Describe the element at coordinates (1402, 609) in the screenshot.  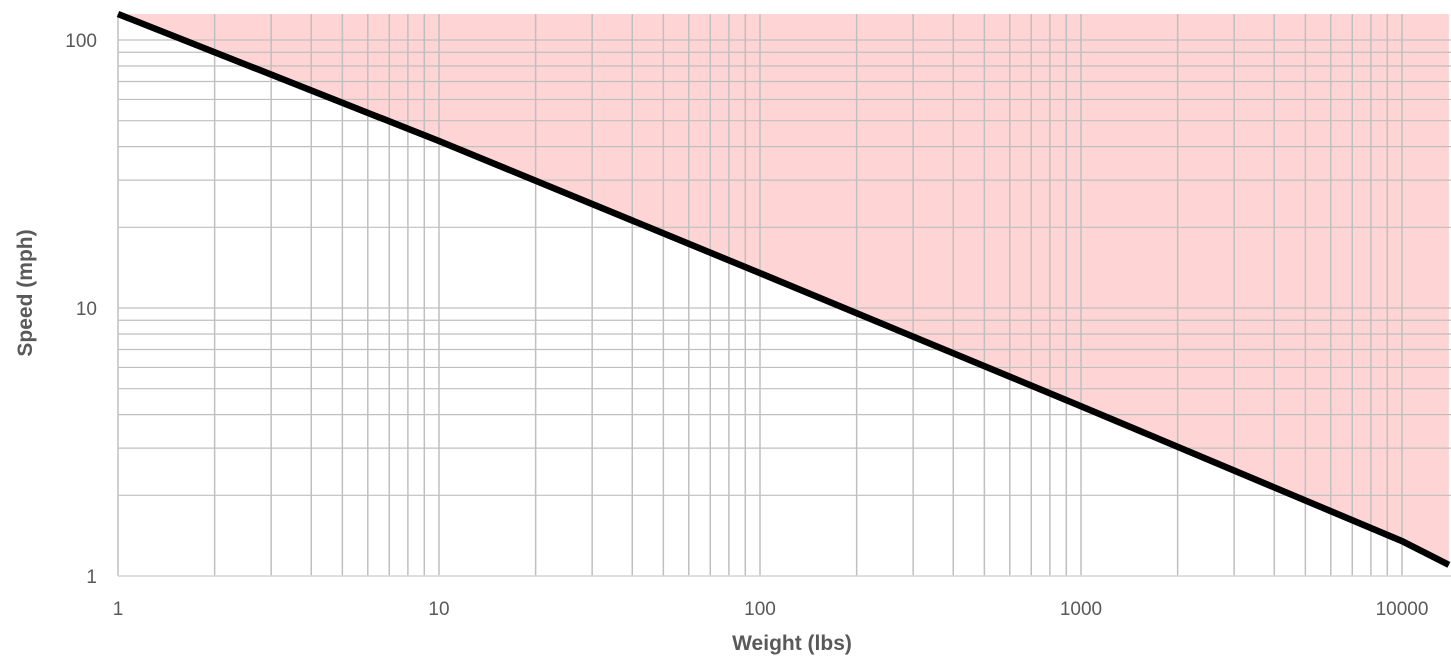
I see `x-tick-label: 10000` at that location.